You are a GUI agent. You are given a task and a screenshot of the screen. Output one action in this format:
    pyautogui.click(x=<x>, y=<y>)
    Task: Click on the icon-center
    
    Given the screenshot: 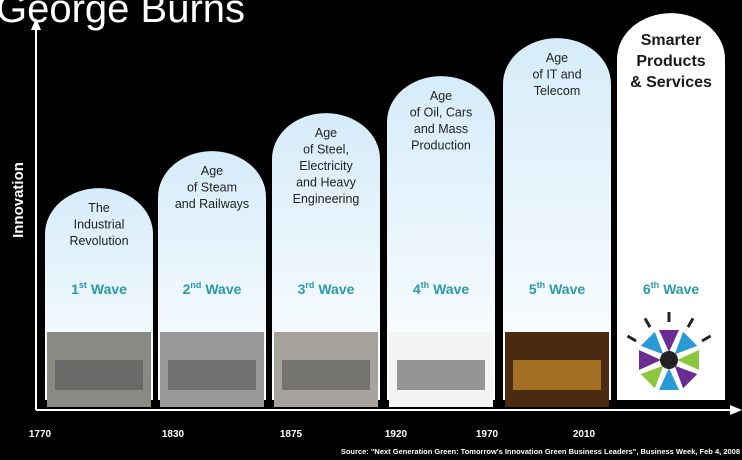 What is the action you would take?
    pyautogui.click(x=669, y=360)
    